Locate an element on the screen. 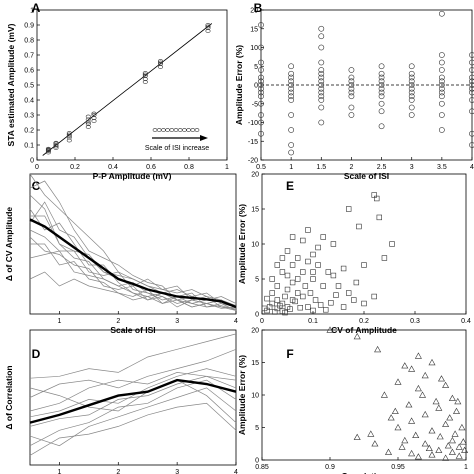 The image size is (474, 474). y-tick-label: -10 is located at coordinates (253, 123).